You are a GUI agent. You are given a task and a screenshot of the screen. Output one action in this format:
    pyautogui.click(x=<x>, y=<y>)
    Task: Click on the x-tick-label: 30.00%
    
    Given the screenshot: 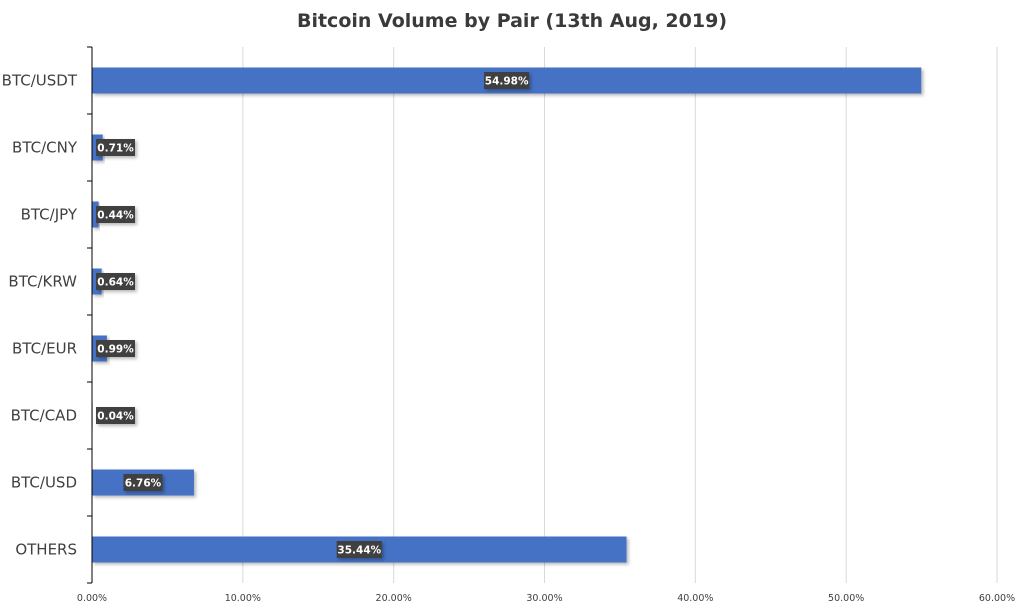 What is the action you would take?
    pyautogui.click(x=544, y=598)
    